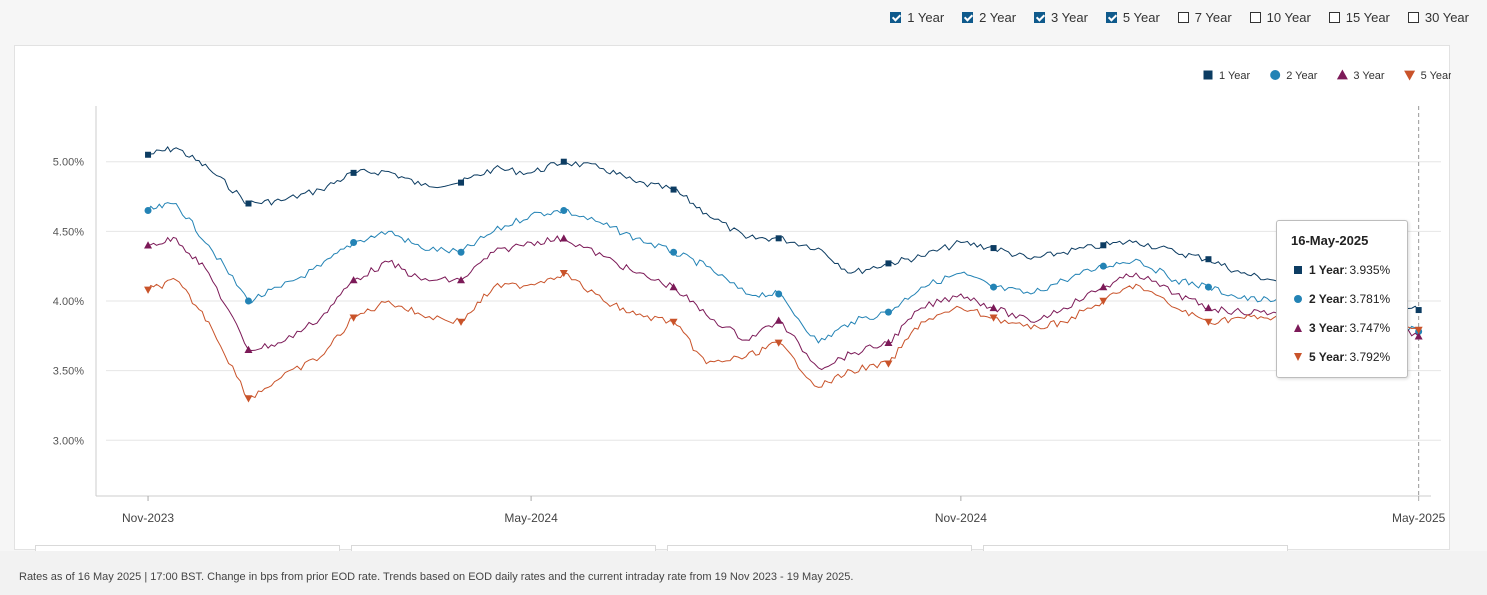 Image resolution: width=1487 pixels, height=595 pixels. I want to click on x-tick-label: Nov-2024, so click(961, 518).